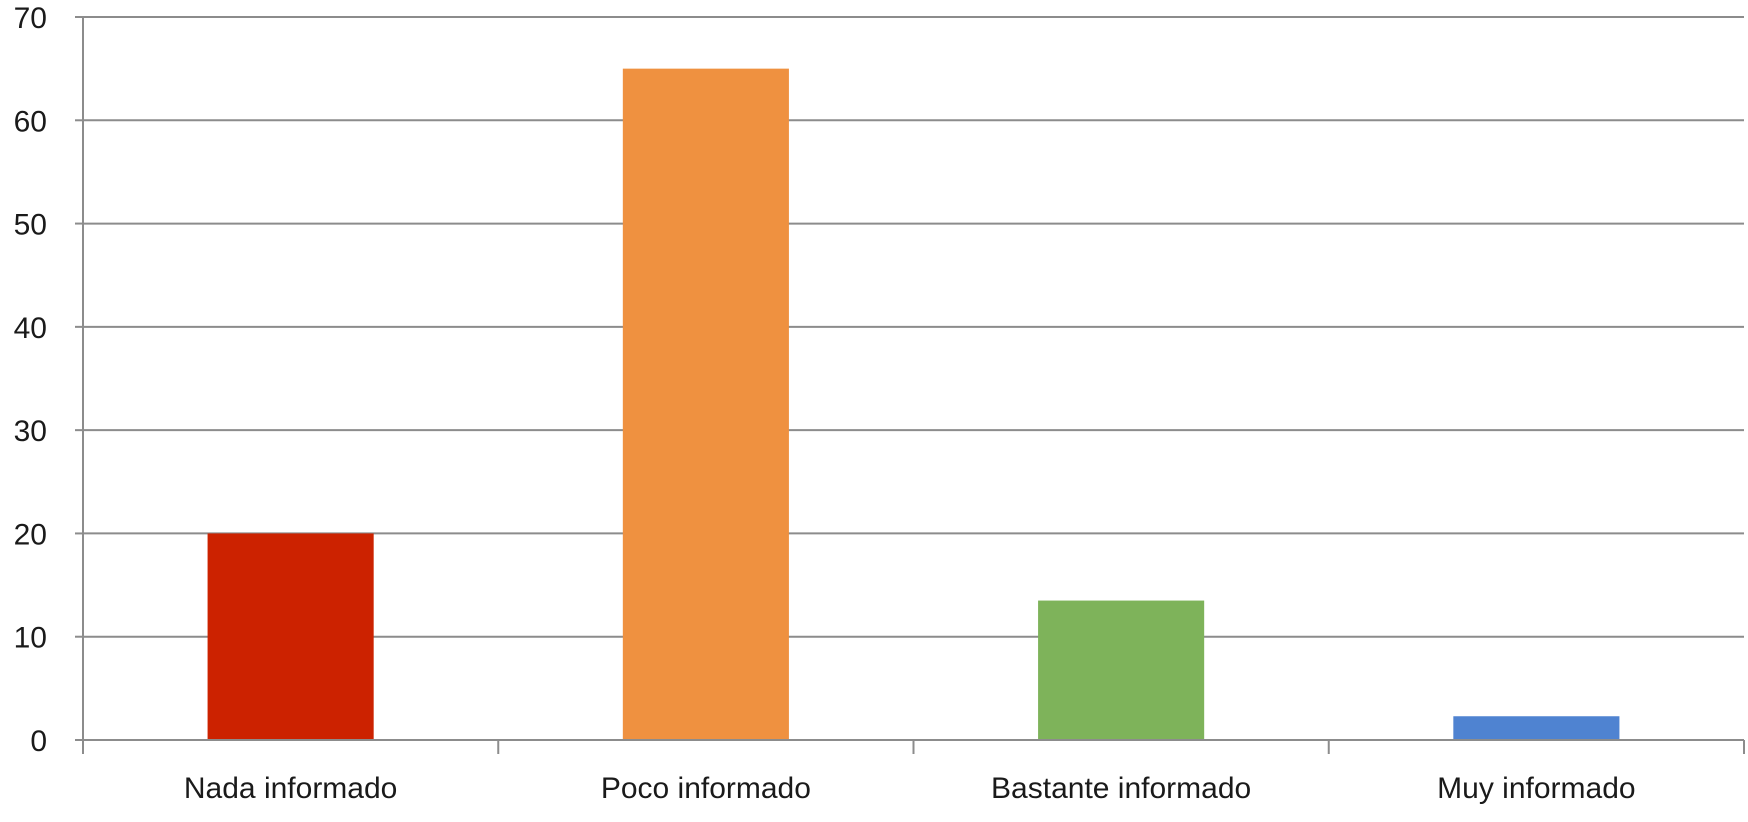  Describe the element at coordinates (1121, 788) in the screenshot. I see `x-category-label: Bastante informado` at that location.